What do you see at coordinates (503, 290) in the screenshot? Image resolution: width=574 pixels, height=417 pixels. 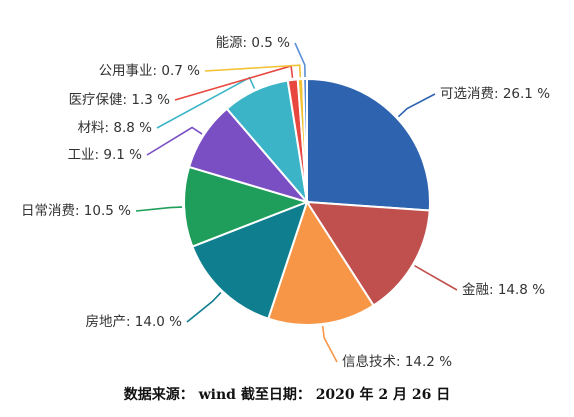 I see `data-label-2: 金融: 14.8 %` at bounding box center [503, 290].